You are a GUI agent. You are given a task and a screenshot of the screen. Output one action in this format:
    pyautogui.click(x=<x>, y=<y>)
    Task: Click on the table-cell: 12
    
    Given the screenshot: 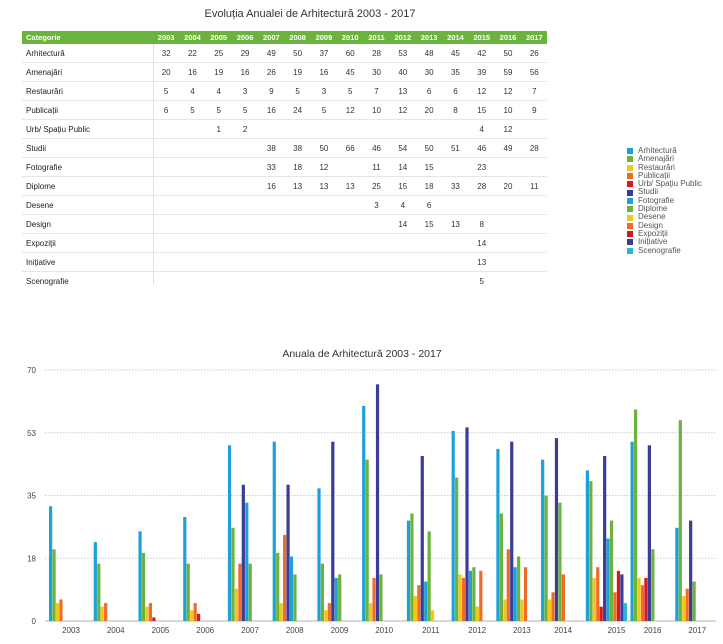 What is the action you would take?
    pyautogui.click(x=402, y=110)
    